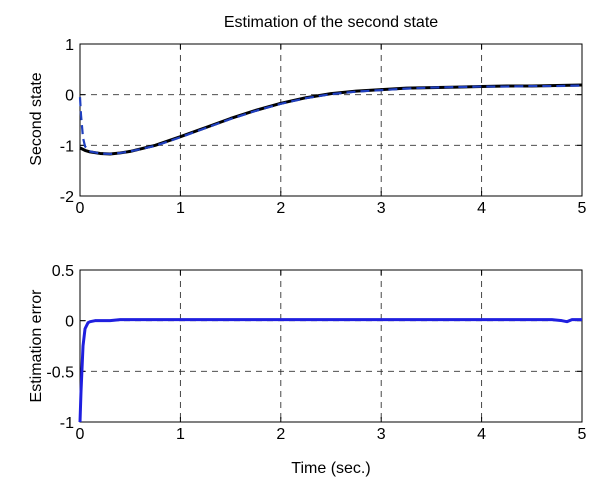  Describe the element at coordinates (63, 271) in the screenshot. I see `bottom-ytick-label-3: 0.5` at that location.